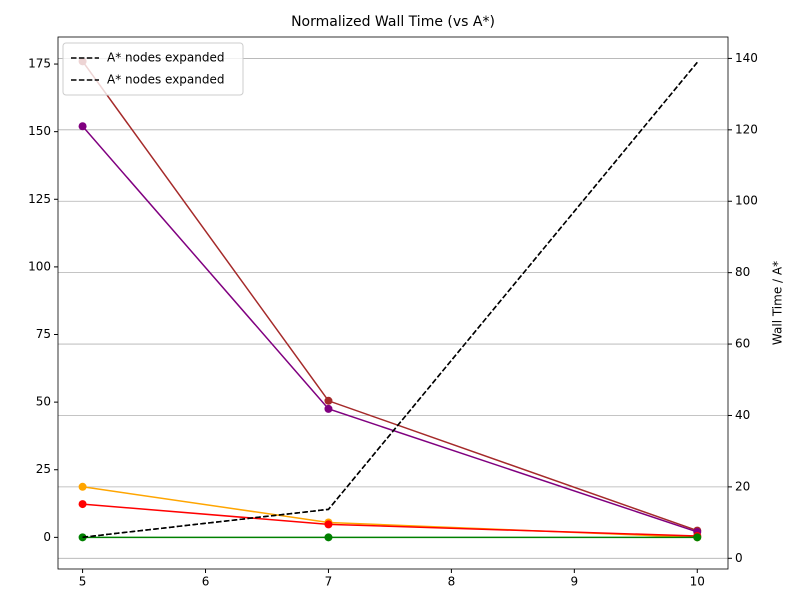  I want to click on x-tick-label: 8, so click(452, 582).